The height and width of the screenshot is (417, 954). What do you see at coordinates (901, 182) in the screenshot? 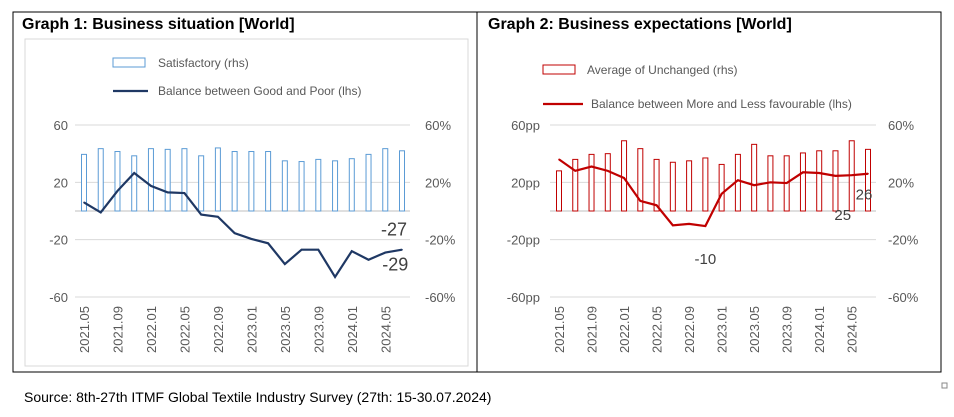
I see `right-tick-label: 20%` at bounding box center [901, 182].